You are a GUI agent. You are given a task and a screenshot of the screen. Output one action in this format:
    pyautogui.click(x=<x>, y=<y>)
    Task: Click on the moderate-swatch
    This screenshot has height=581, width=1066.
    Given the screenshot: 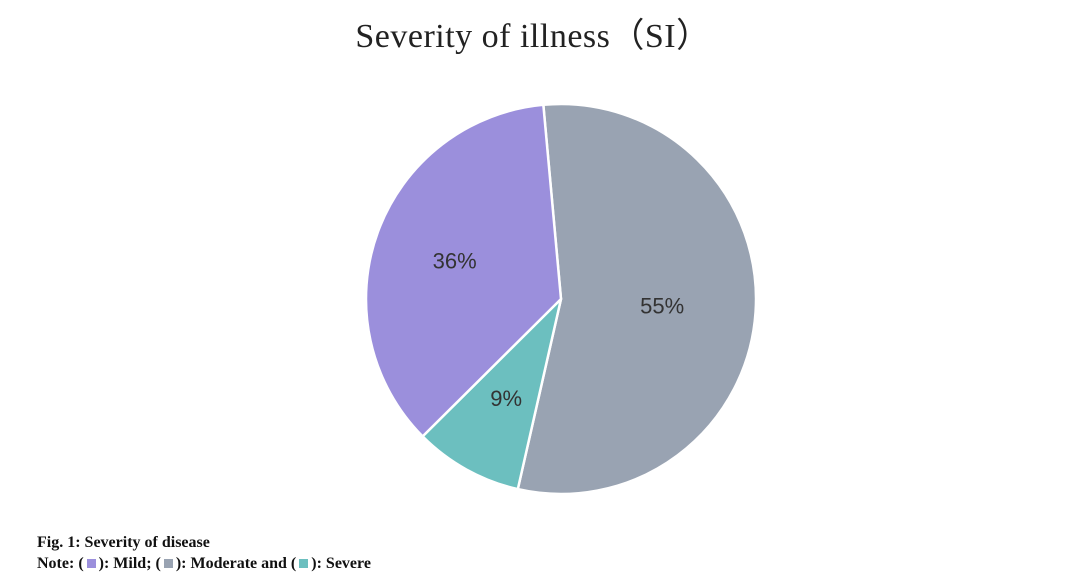 What is the action you would take?
    pyautogui.click(x=168, y=563)
    